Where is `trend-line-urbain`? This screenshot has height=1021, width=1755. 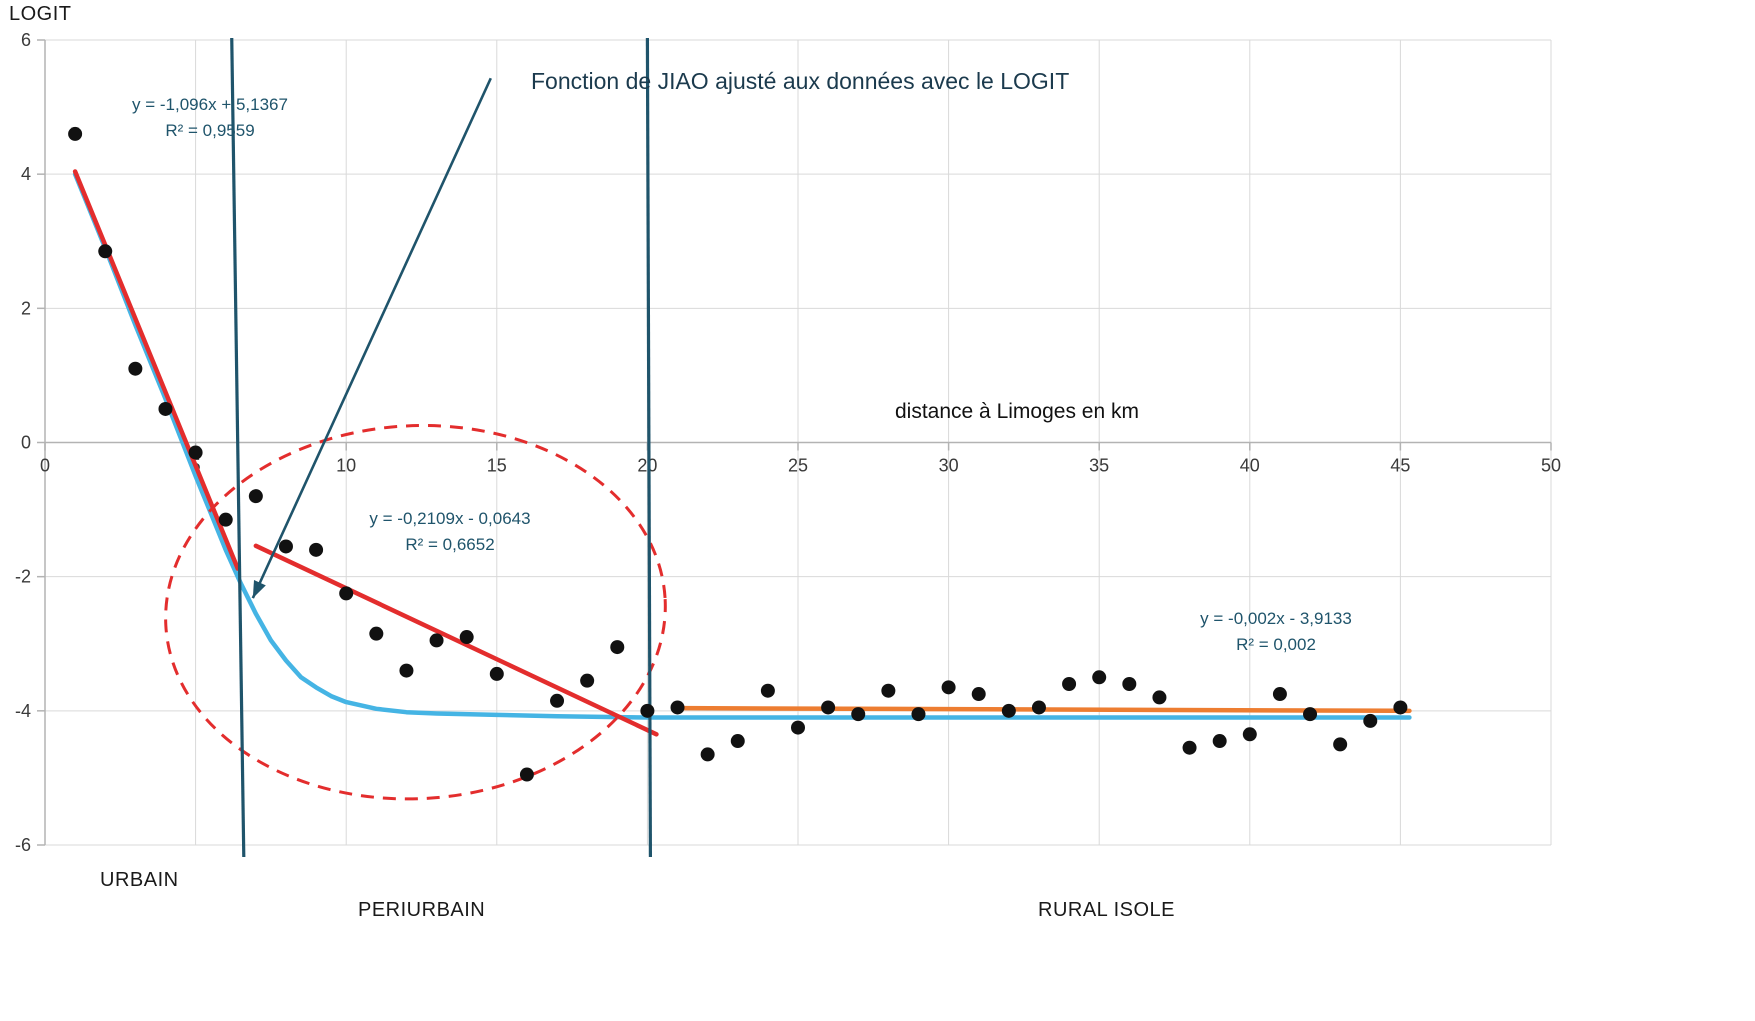 trend-line-urbain is located at coordinates (156, 370).